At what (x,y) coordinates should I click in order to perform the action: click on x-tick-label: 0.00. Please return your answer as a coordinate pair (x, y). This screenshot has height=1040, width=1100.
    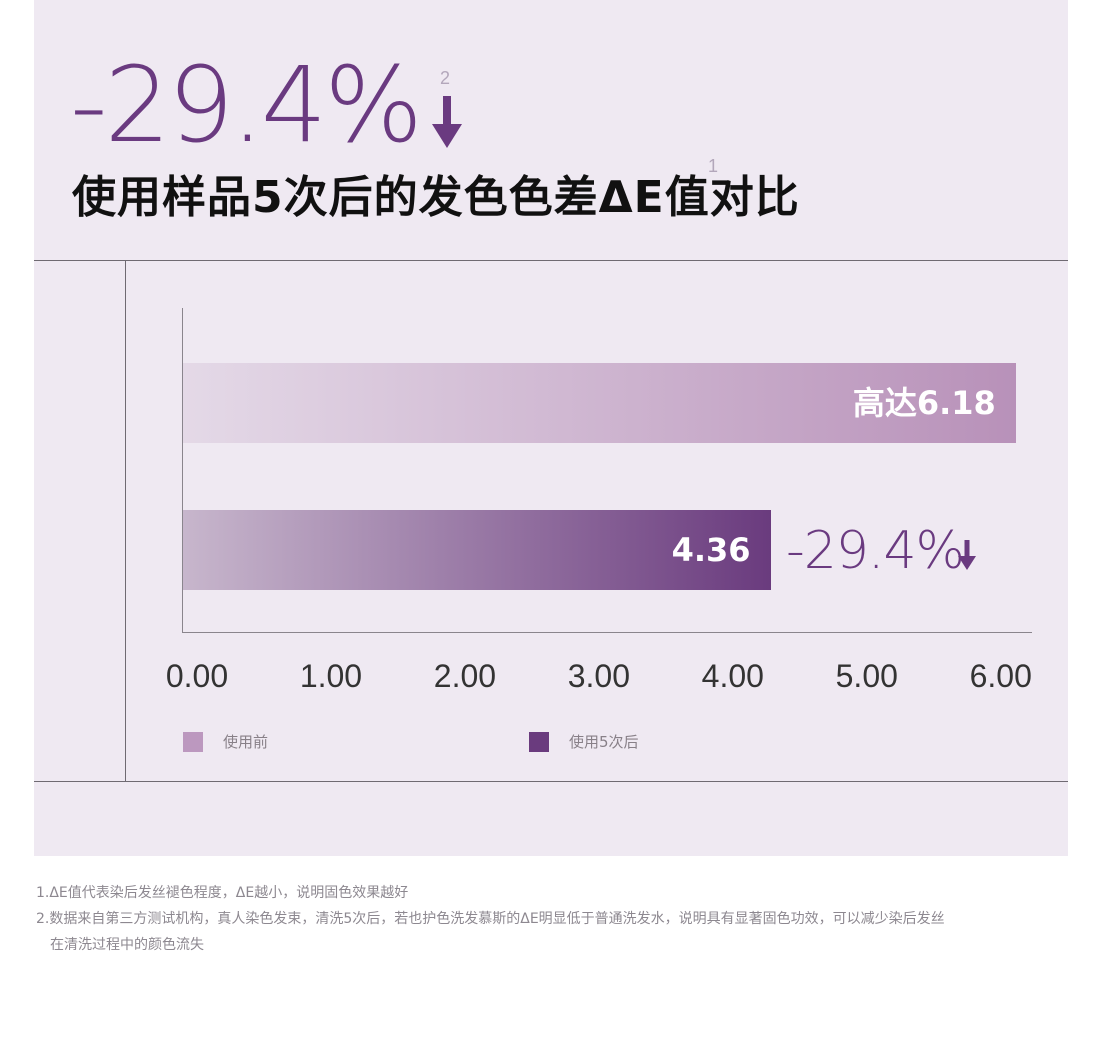
    Looking at the image, I should click on (197, 676).